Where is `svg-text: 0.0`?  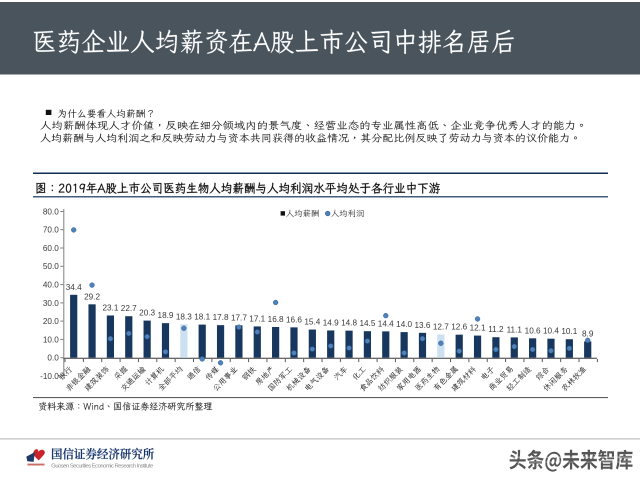
svg-text: 0.0 is located at coordinates (53, 358).